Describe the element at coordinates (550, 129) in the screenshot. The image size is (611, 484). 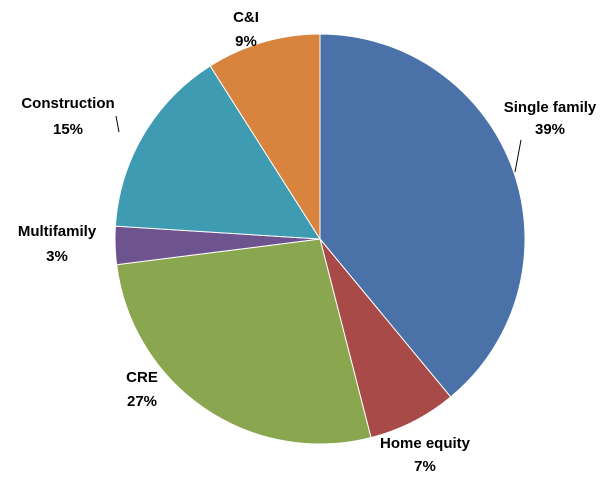
I see `slice-value-label: 39%` at that location.